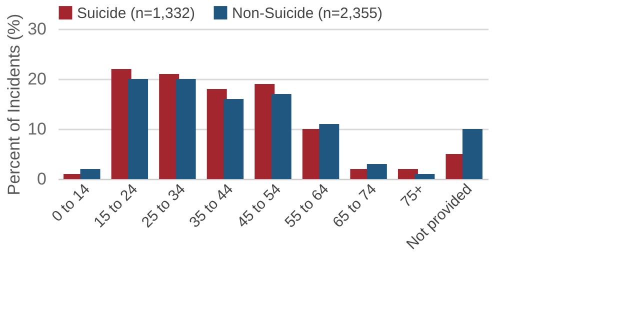  Describe the element at coordinates (307, 206) in the screenshot. I see `x-tick-label: 55 to 64` at that location.